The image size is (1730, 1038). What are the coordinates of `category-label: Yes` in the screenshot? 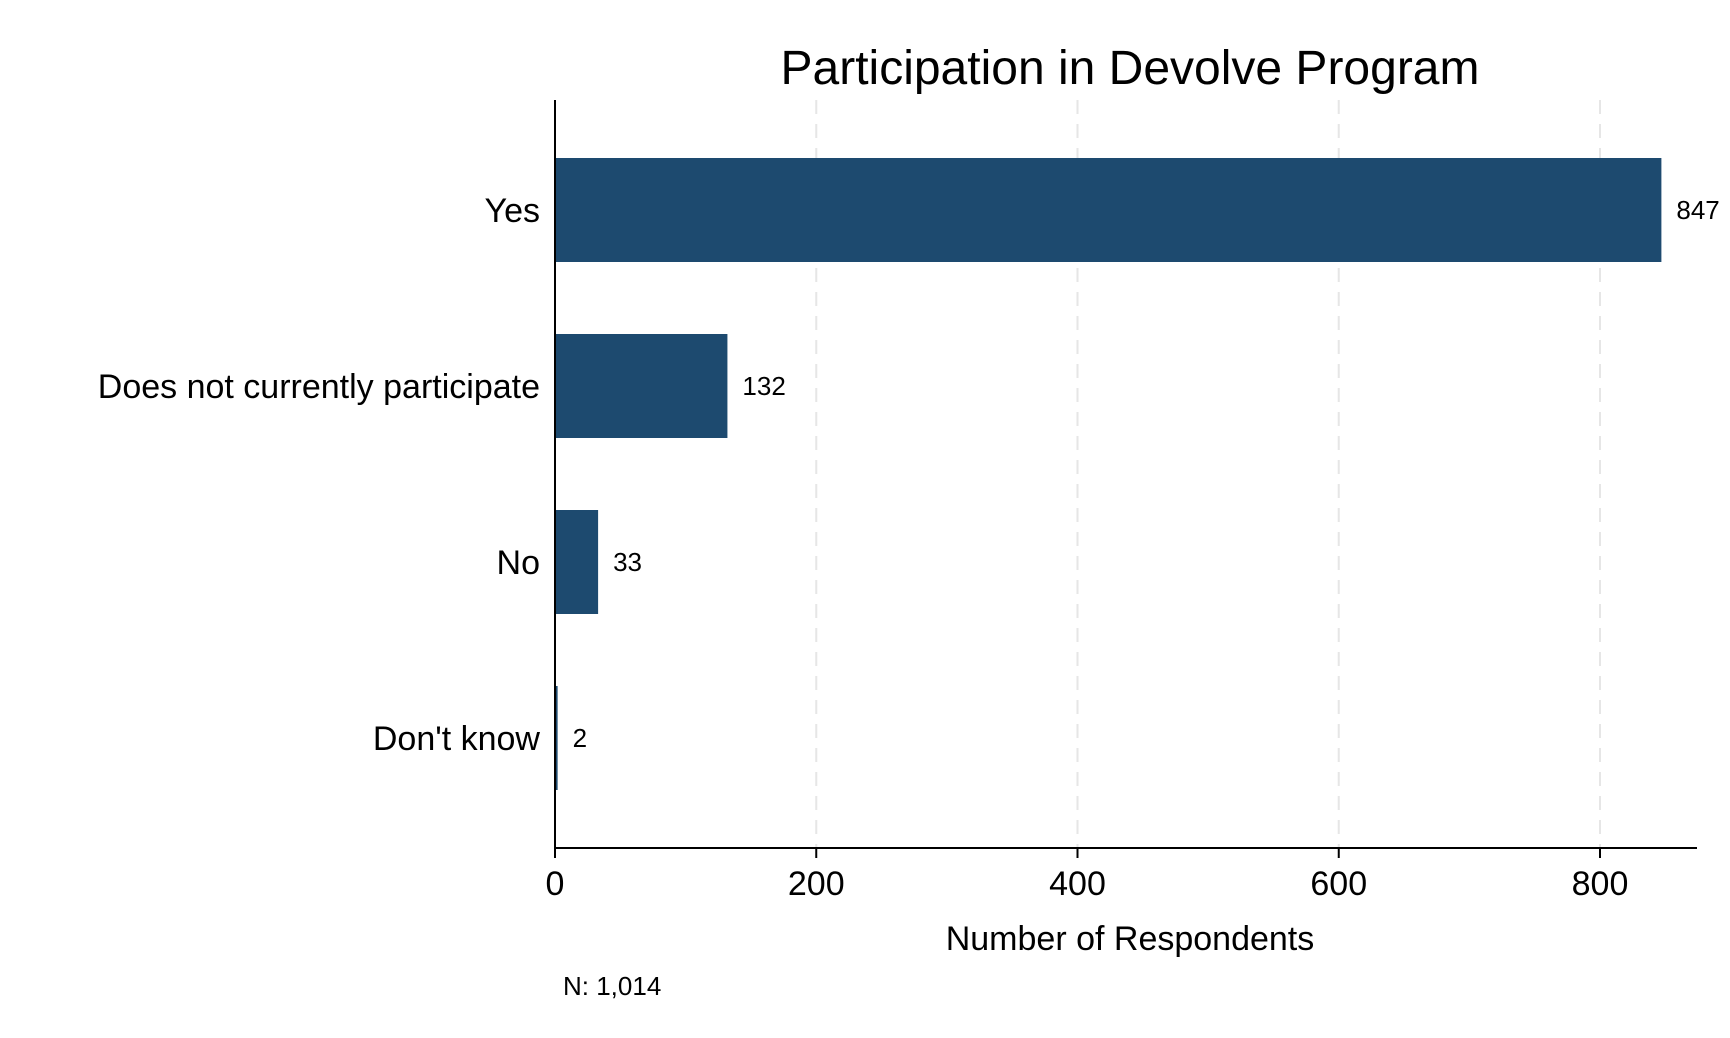 It's located at (512, 211).